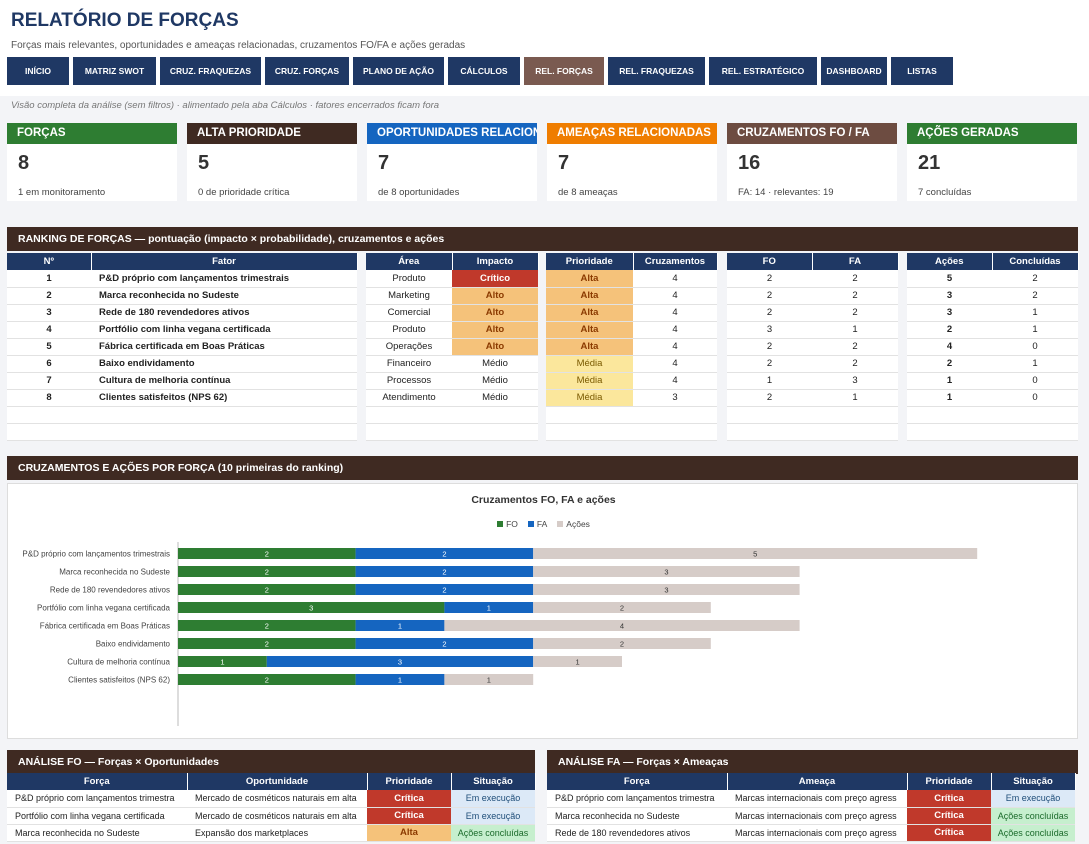  Describe the element at coordinates (409, 799) in the screenshot. I see `fo-cell-prioridade: Crítica` at that location.